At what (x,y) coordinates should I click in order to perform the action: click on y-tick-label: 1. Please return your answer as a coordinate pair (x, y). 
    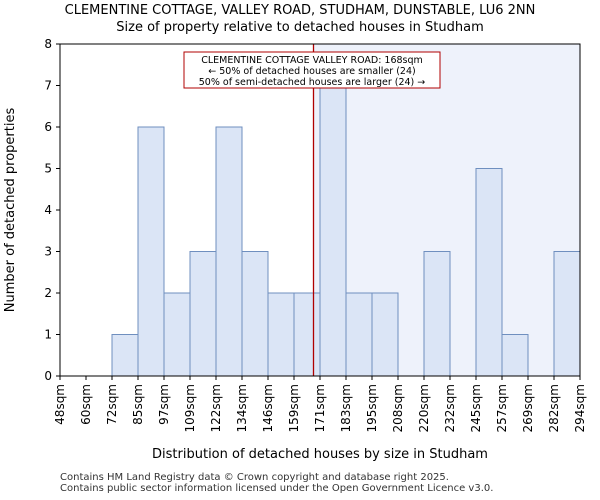
    Looking at the image, I should click on (48, 335).